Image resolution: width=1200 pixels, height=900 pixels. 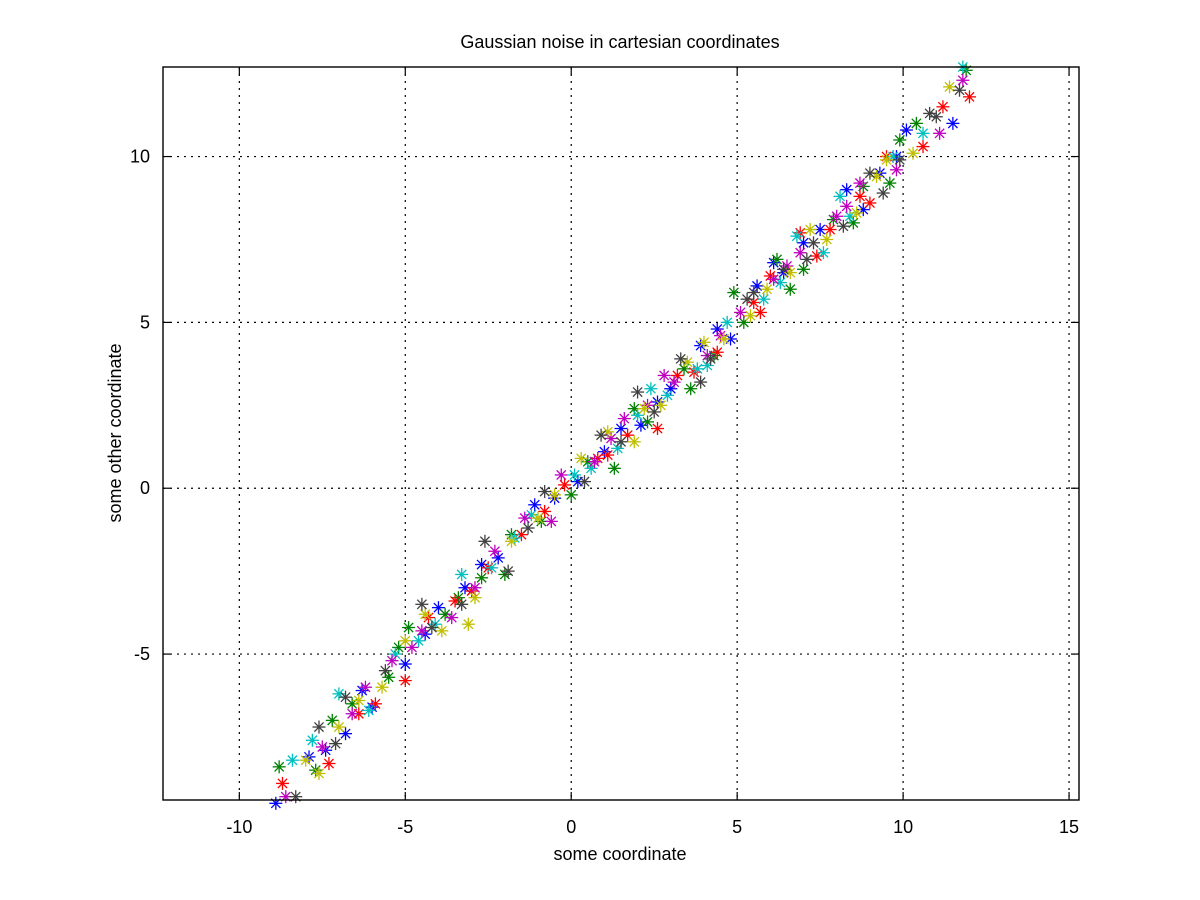 I want to click on y-tick-label: 10, so click(x=140, y=157).